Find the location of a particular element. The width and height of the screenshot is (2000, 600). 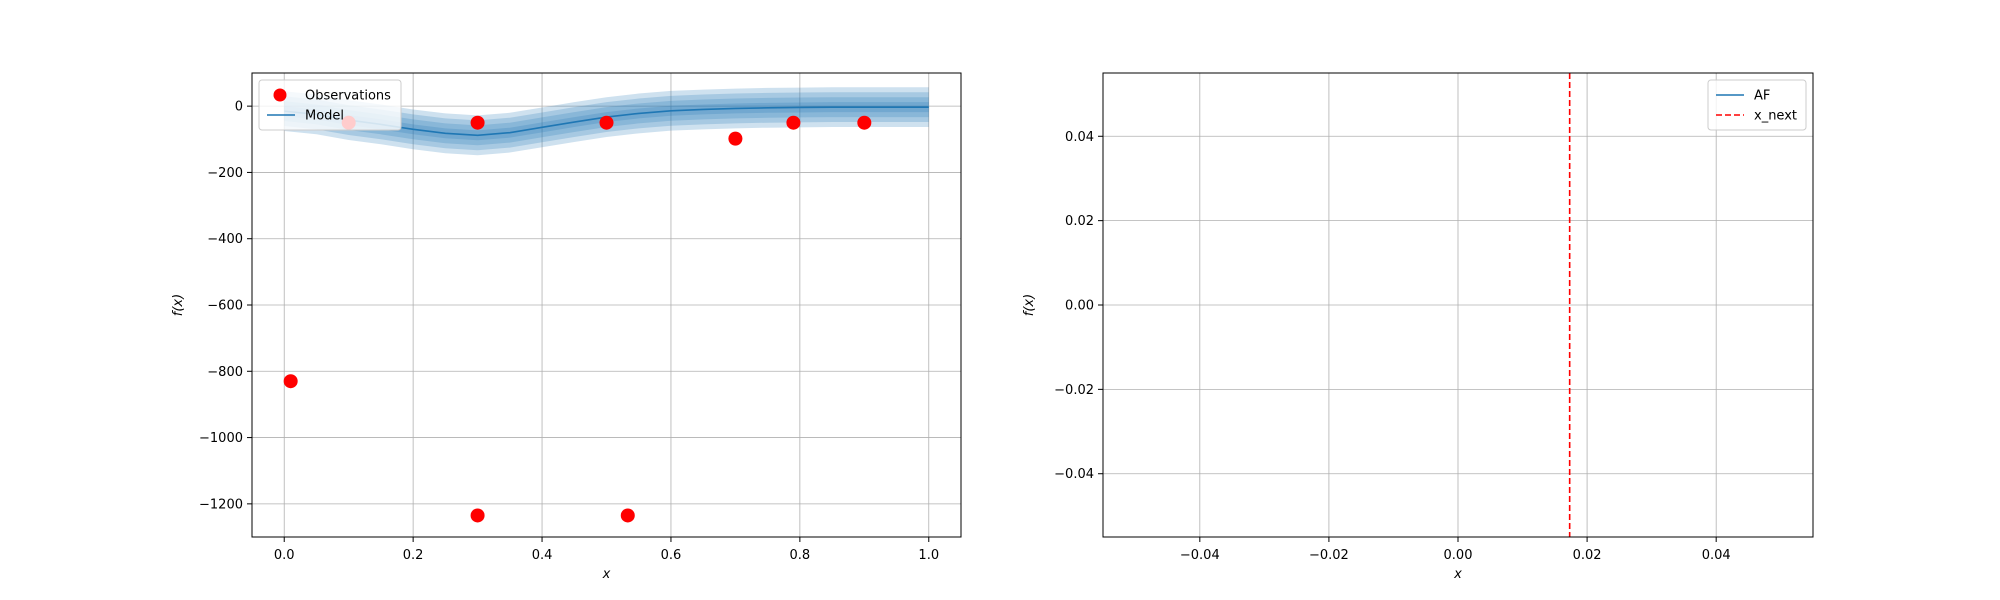

chart0-xtick-label-5: 1.0 is located at coordinates (928, 555).